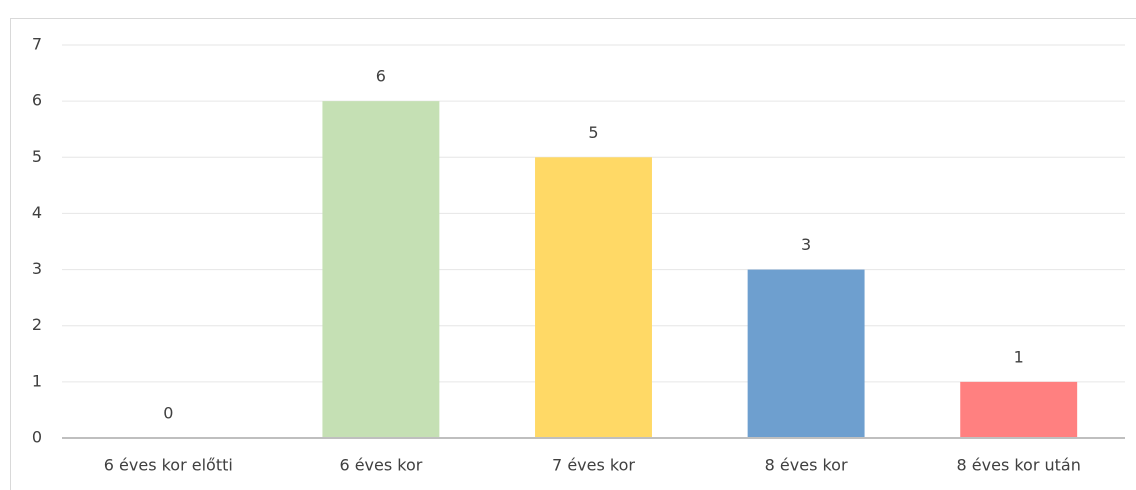 This screenshot has width=1136, height=490. What do you see at coordinates (381, 76) in the screenshot?
I see `data-label: 6` at bounding box center [381, 76].